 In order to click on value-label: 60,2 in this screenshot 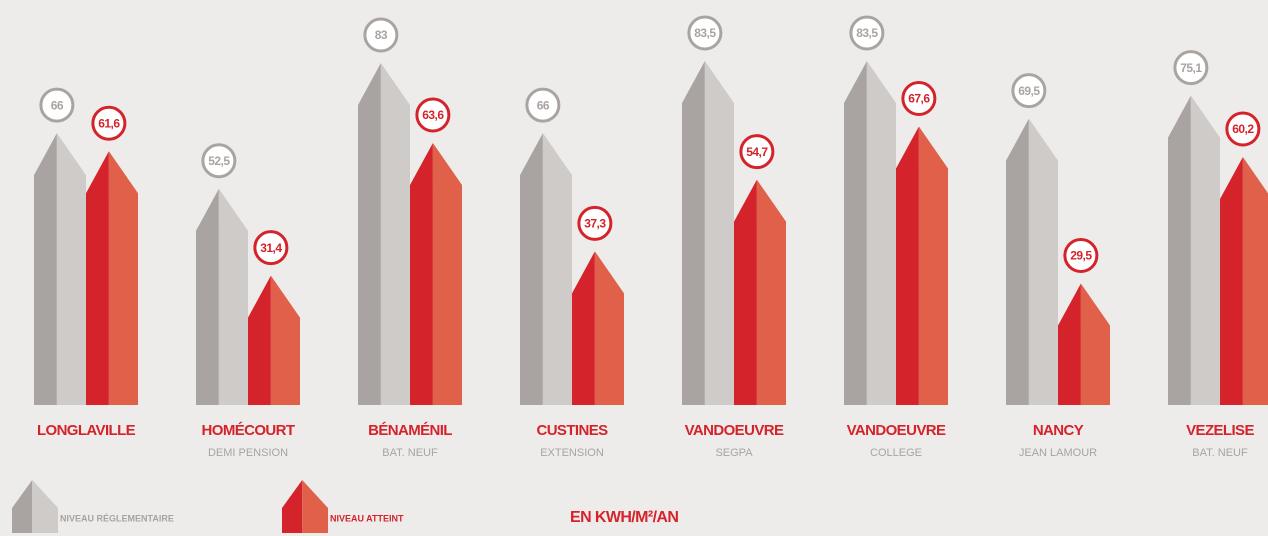, I will do `click(1243, 129)`.